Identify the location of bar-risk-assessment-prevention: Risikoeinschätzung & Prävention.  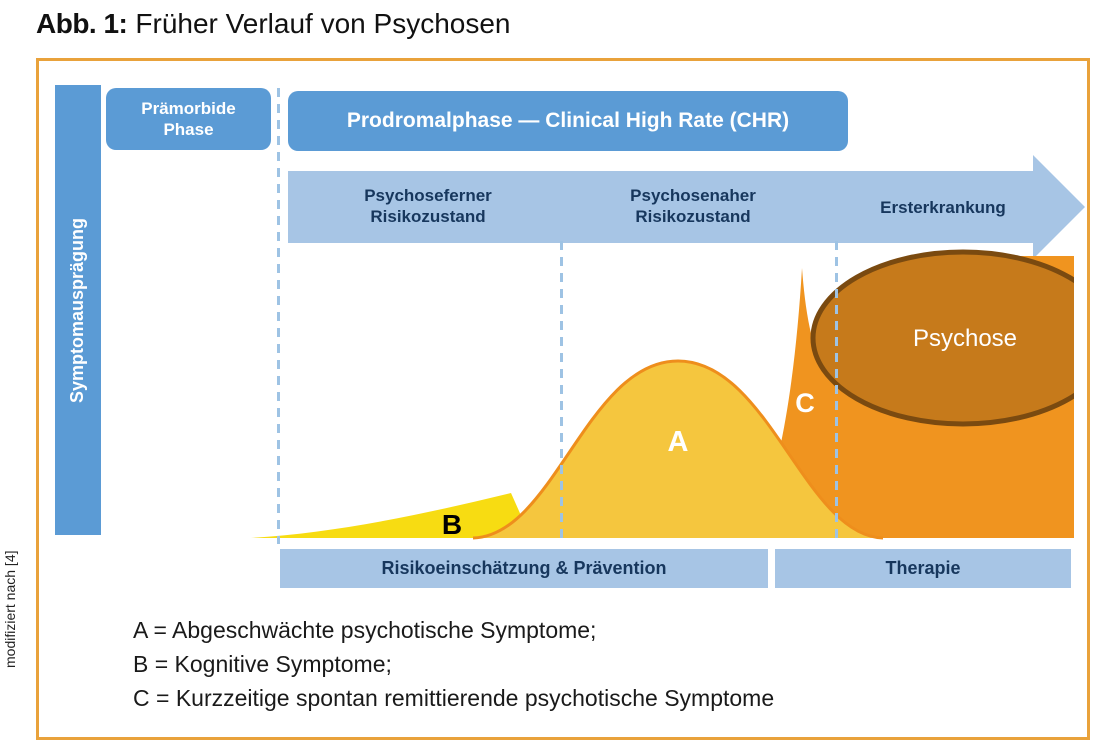
(524, 568).